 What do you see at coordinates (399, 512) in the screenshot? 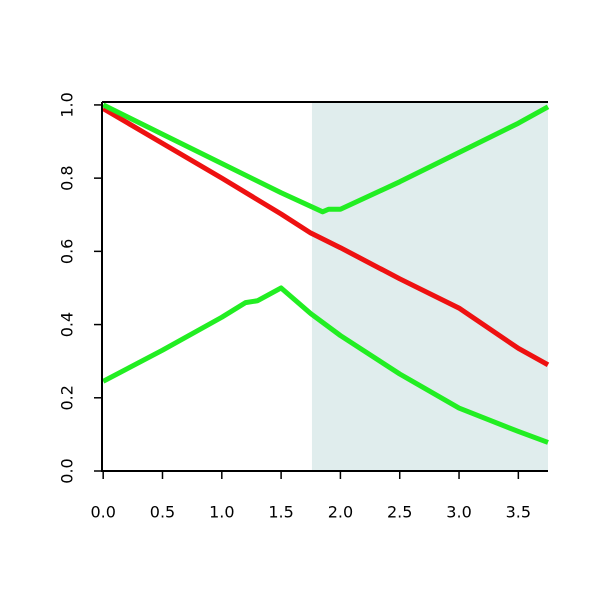
I see `x-tick-label: 2.5` at bounding box center [399, 512].